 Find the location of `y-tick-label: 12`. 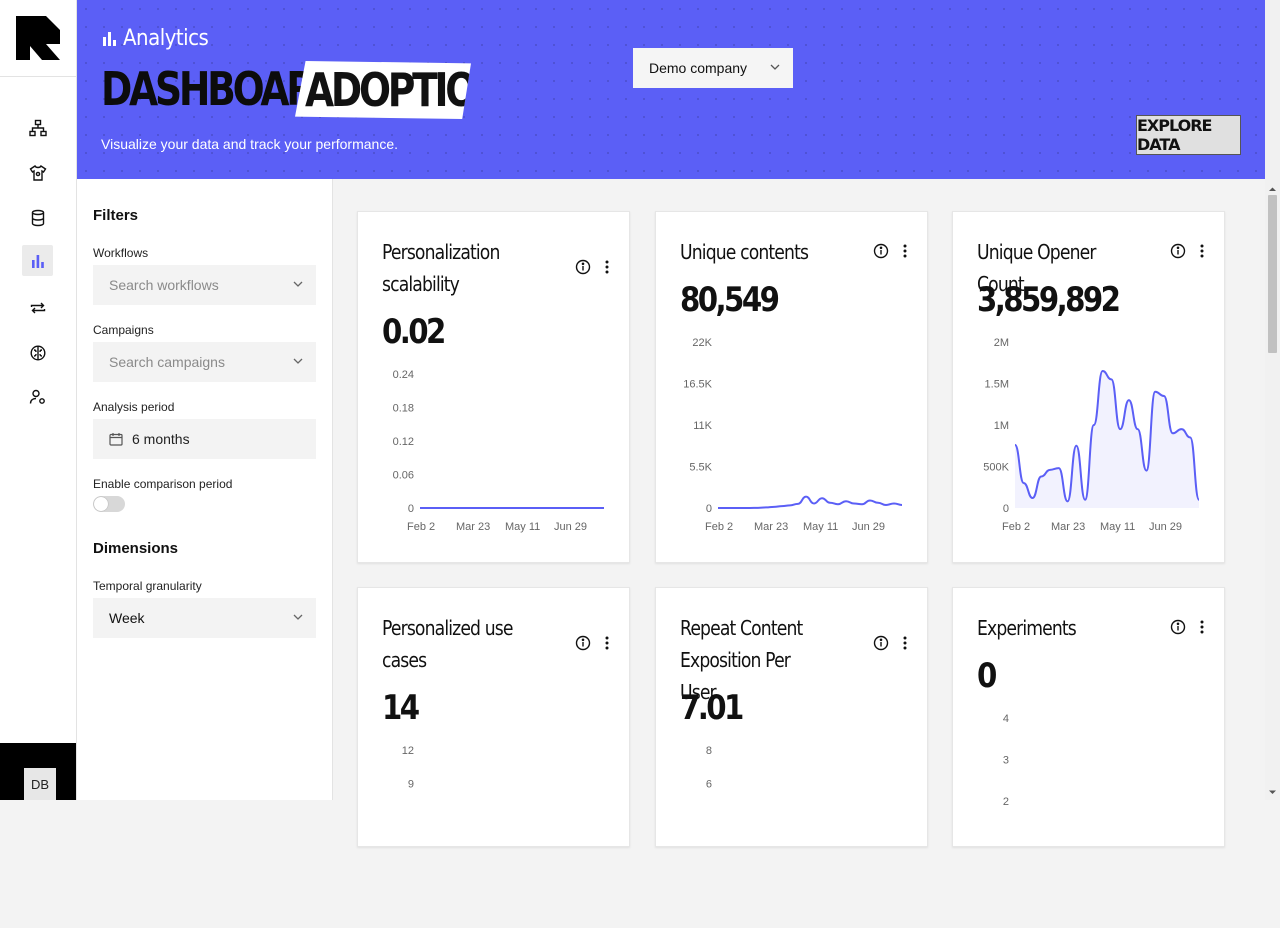

y-tick-label: 12 is located at coordinates (408, 751).